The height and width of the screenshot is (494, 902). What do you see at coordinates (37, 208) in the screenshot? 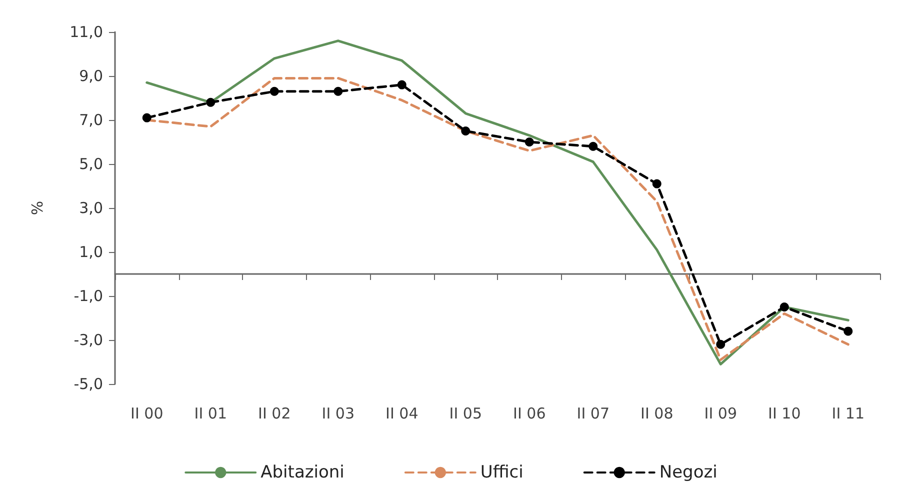
I see `y-axis-title: %` at bounding box center [37, 208].